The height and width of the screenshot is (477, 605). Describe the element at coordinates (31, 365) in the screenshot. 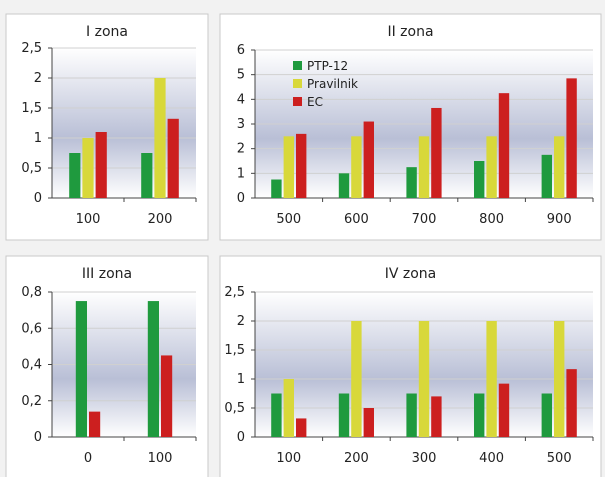

I see `y-tick-label: 0,4` at that location.